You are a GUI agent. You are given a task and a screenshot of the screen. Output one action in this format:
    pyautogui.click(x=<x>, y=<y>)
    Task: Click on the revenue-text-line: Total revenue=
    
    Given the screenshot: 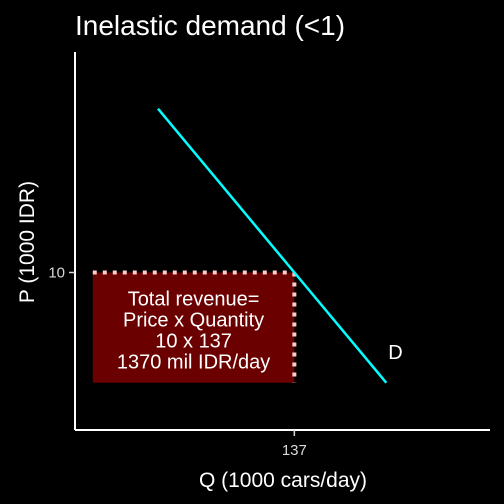 What is the action you would take?
    pyautogui.click(x=194, y=300)
    